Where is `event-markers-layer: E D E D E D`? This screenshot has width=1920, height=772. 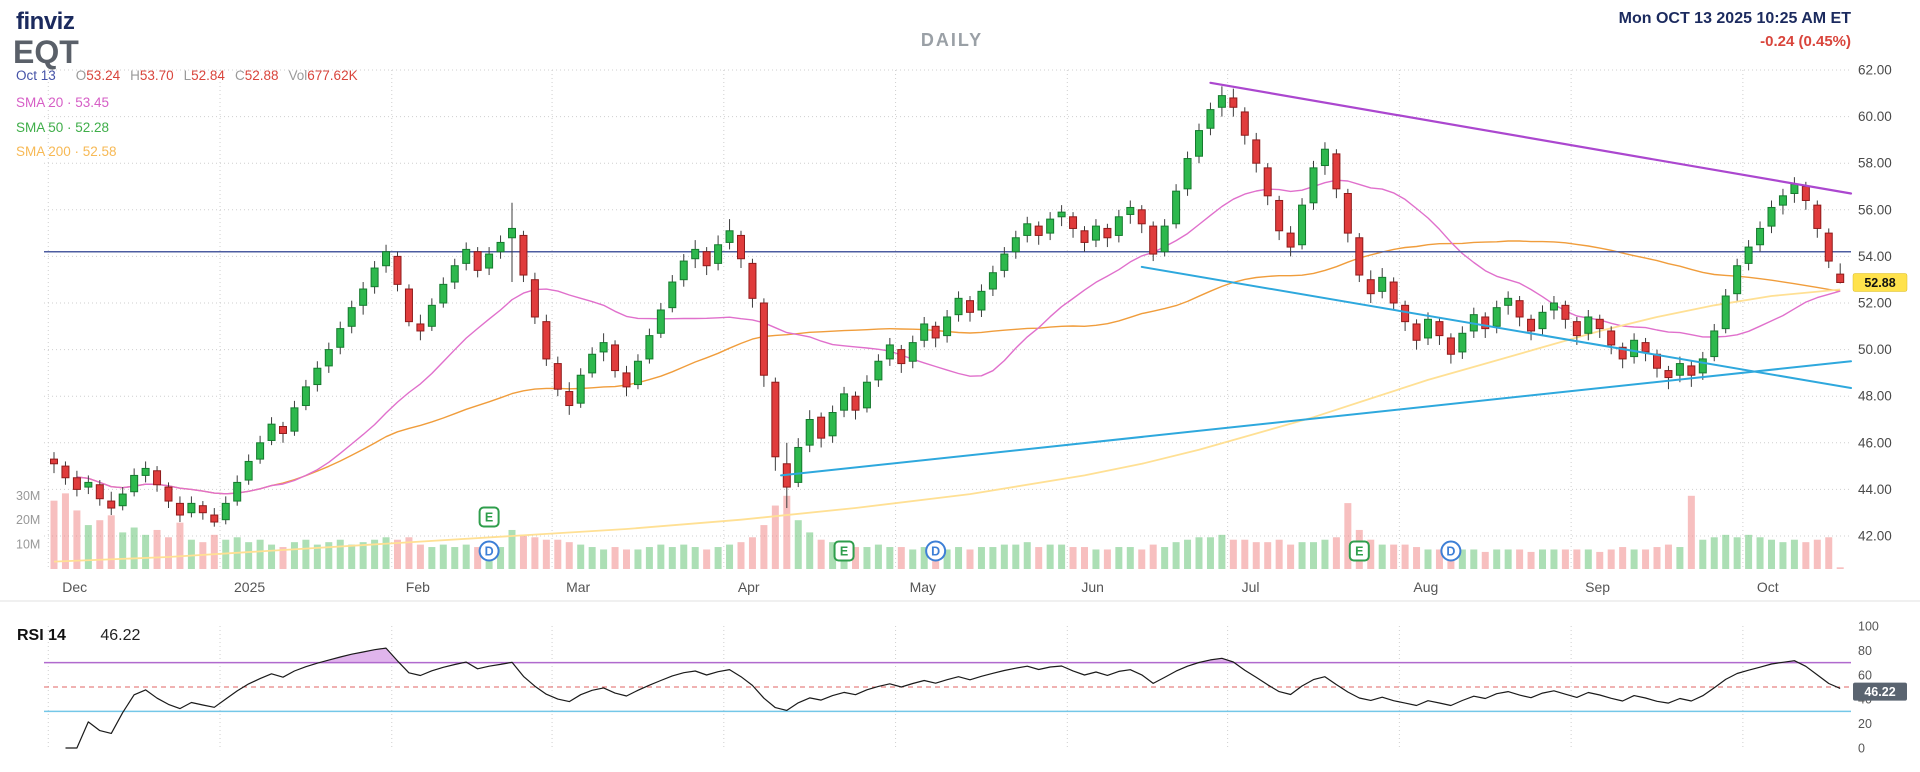 event-markers-layer: E D E D E D is located at coordinates (970, 534).